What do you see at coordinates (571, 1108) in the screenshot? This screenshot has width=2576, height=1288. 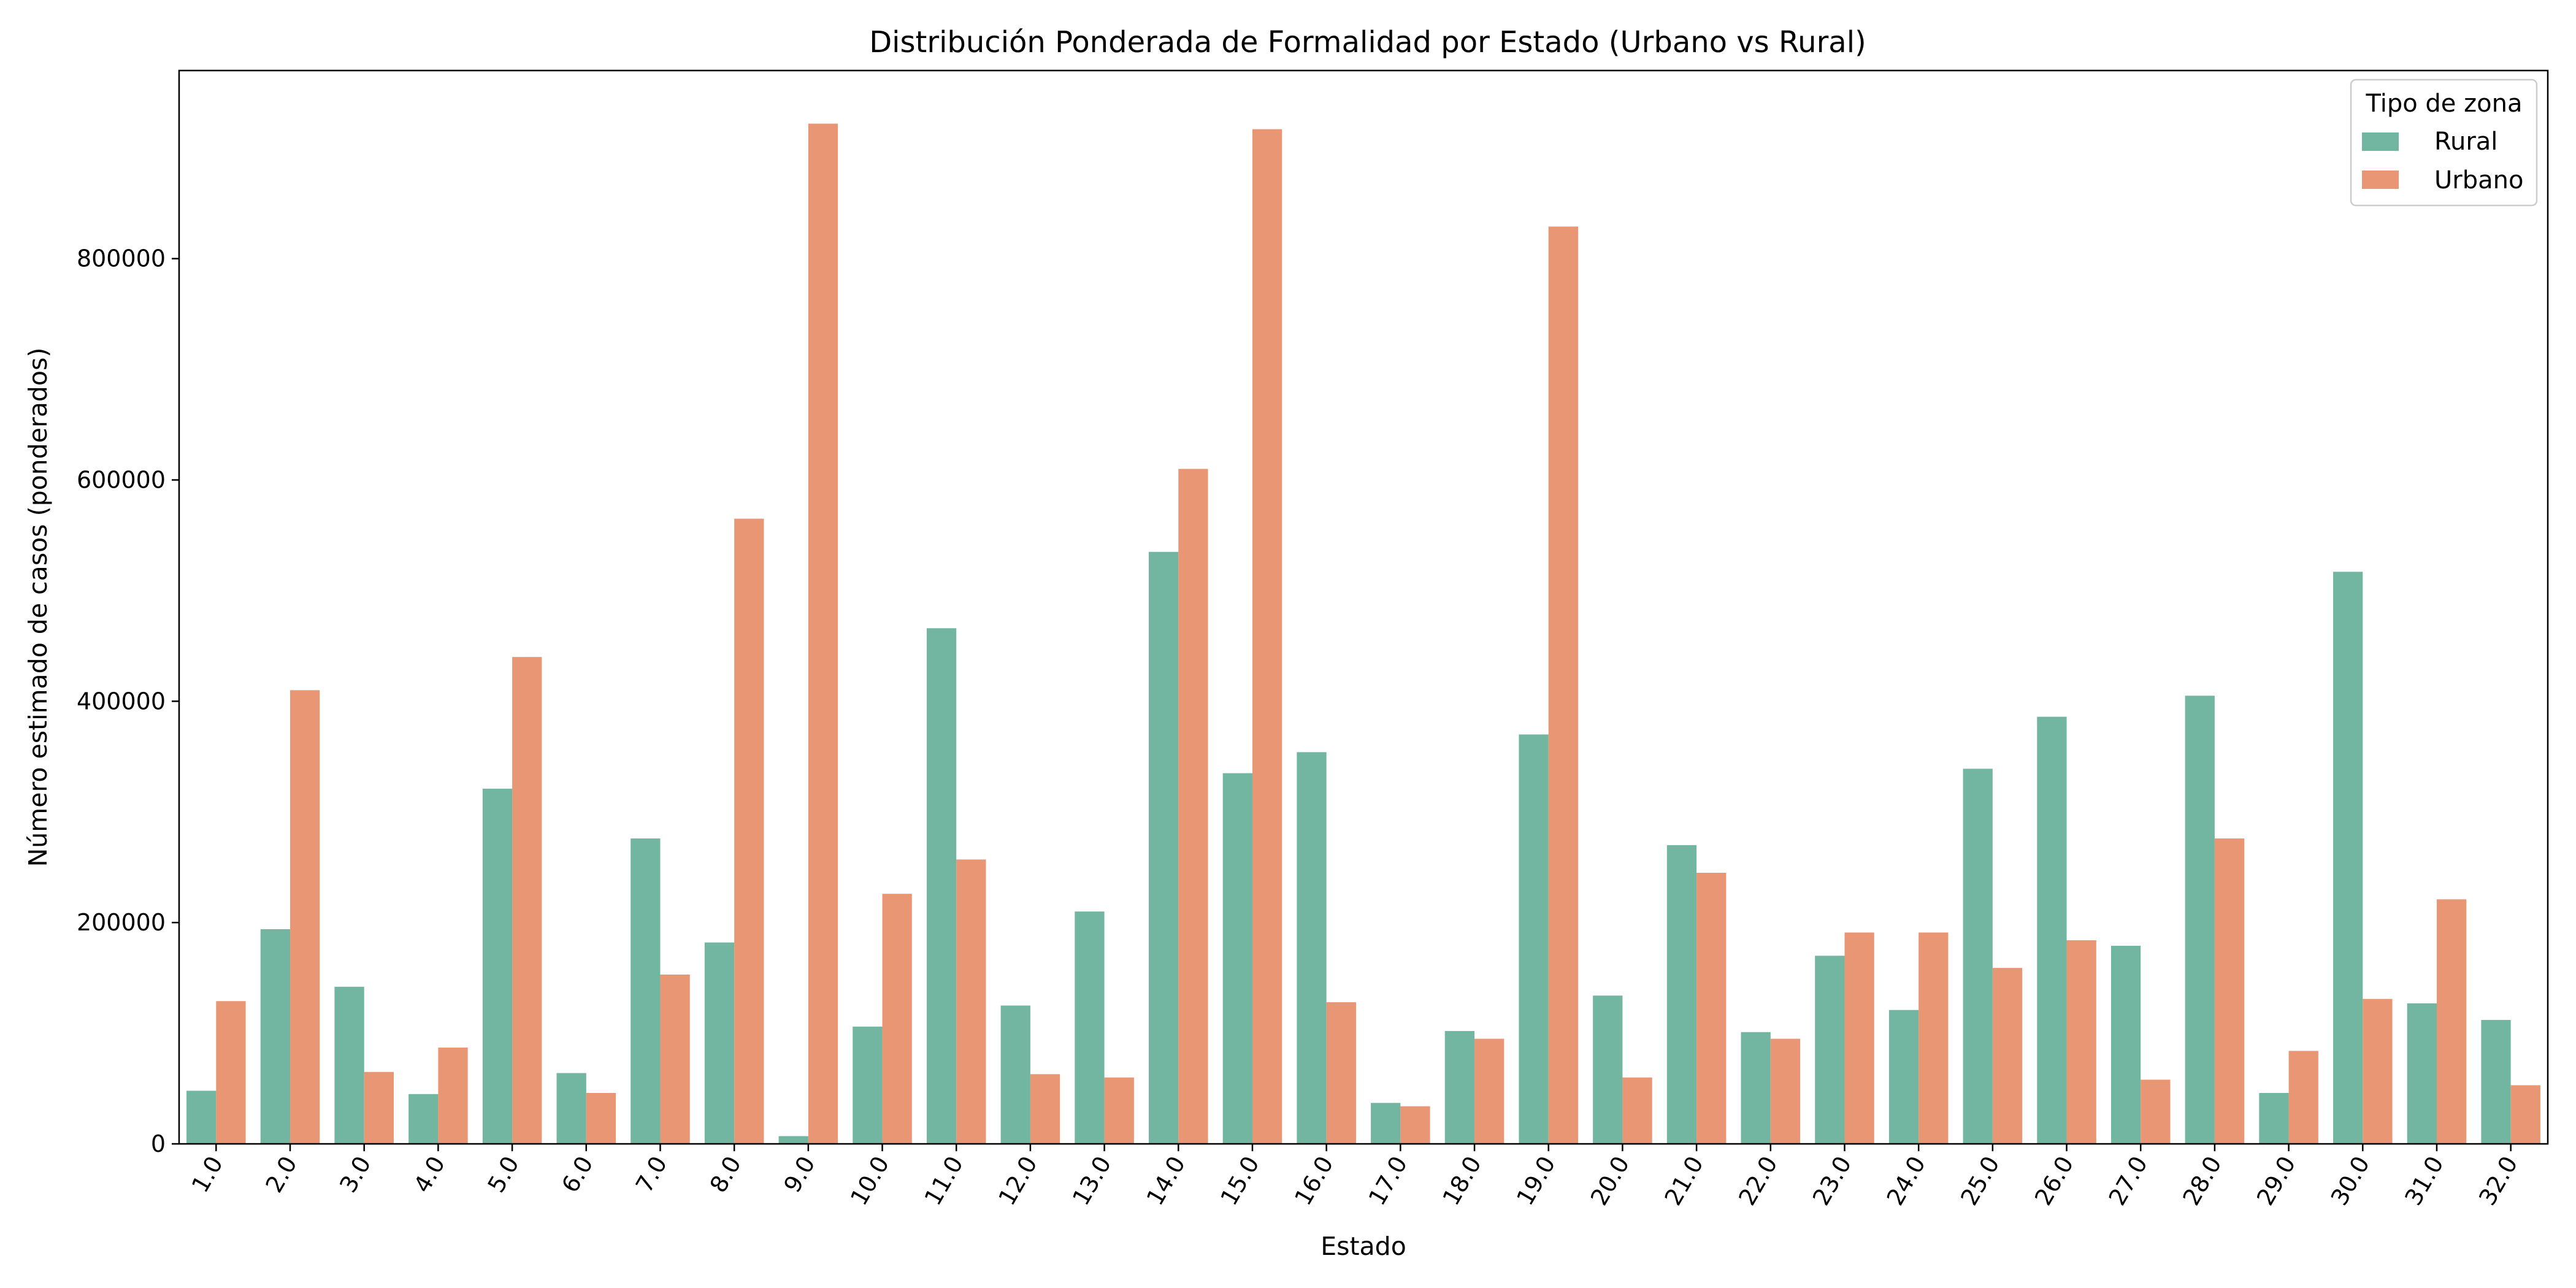 I see `bar-rural-6.0` at bounding box center [571, 1108].